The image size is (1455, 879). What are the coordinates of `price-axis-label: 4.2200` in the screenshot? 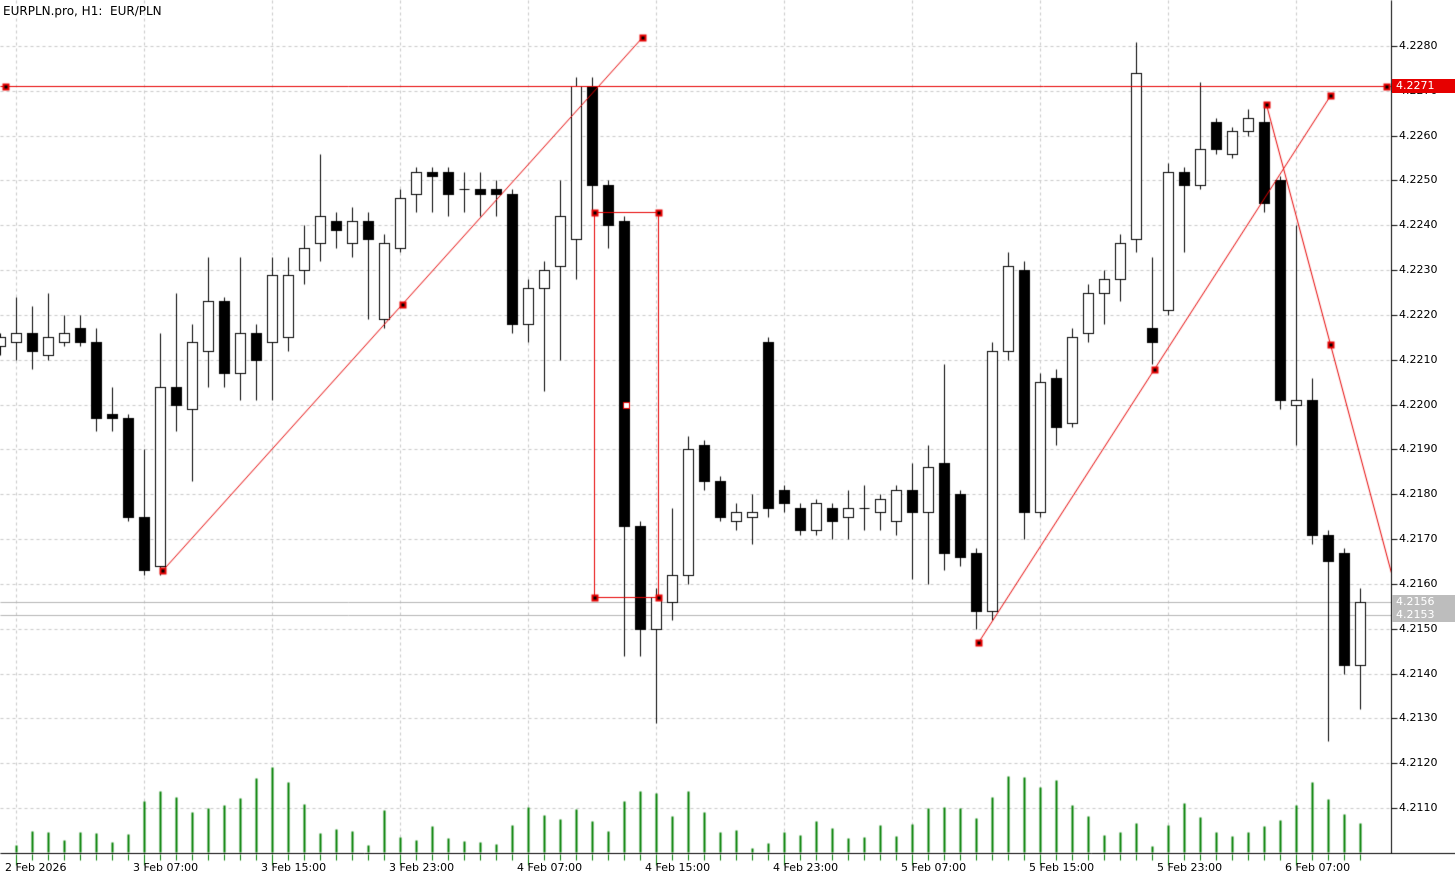 It's located at (1418, 404).